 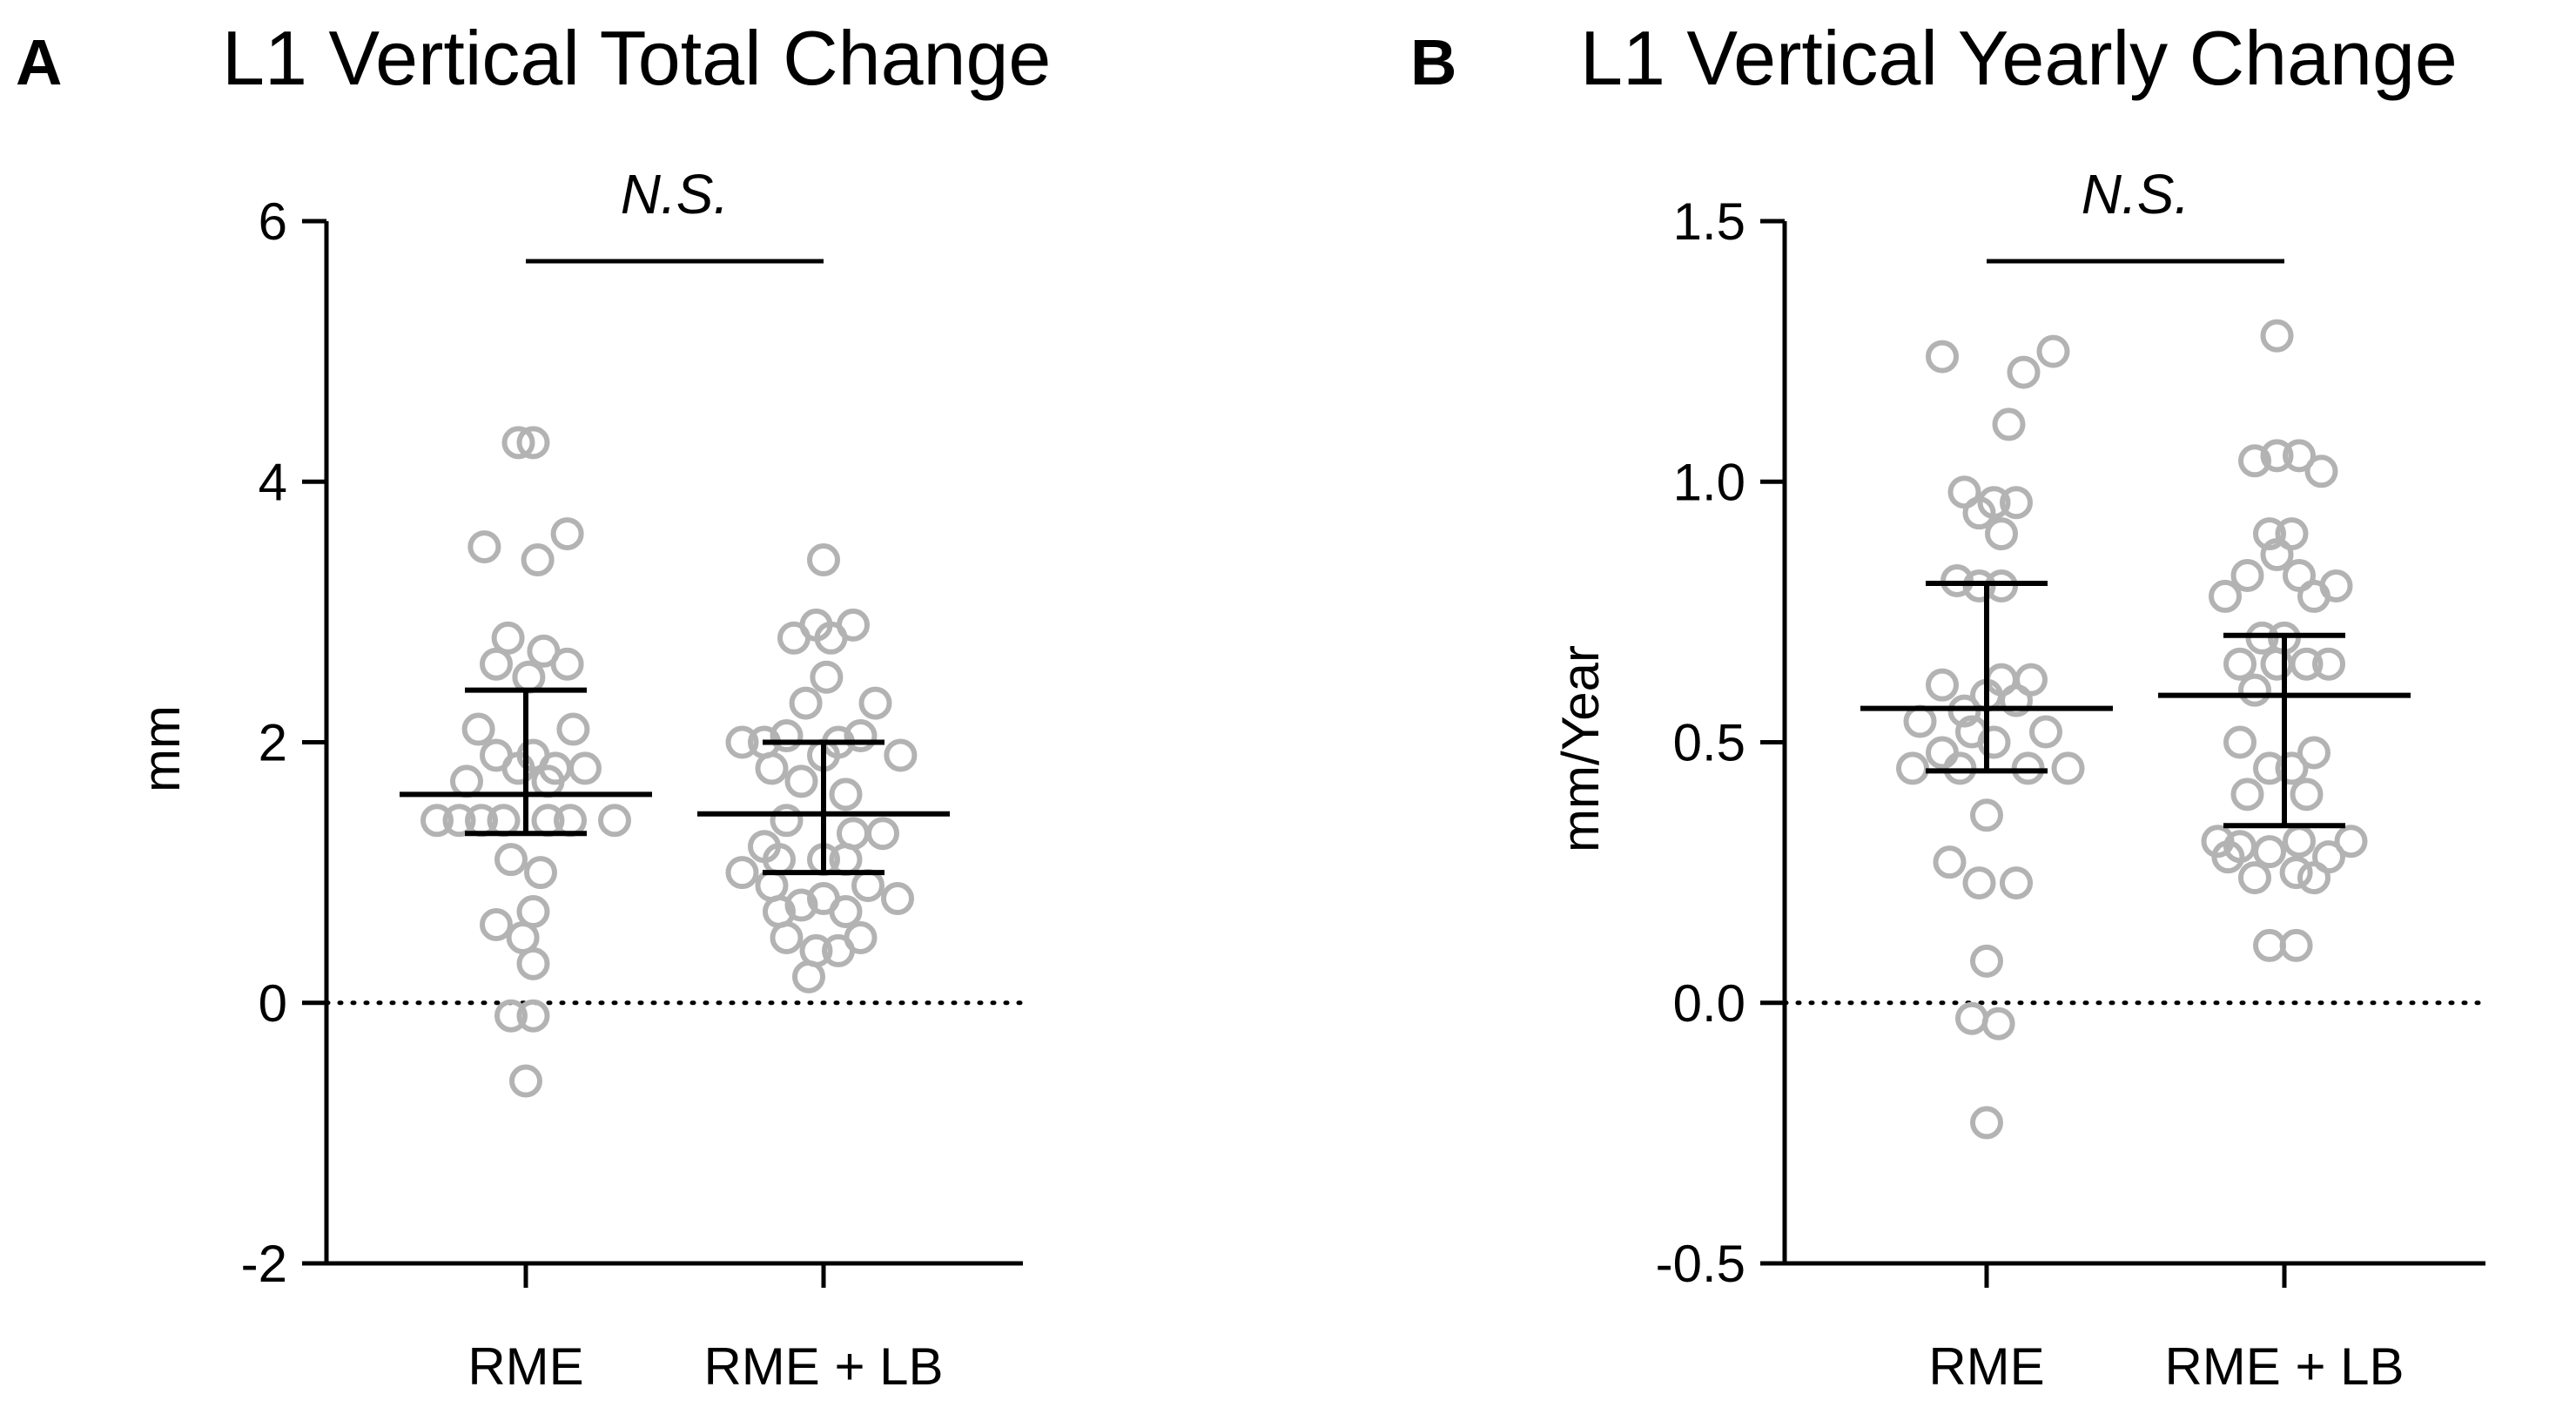 What do you see at coordinates (1433, 62) in the screenshot?
I see `panel-b-letter: B` at bounding box center [1433, 62].